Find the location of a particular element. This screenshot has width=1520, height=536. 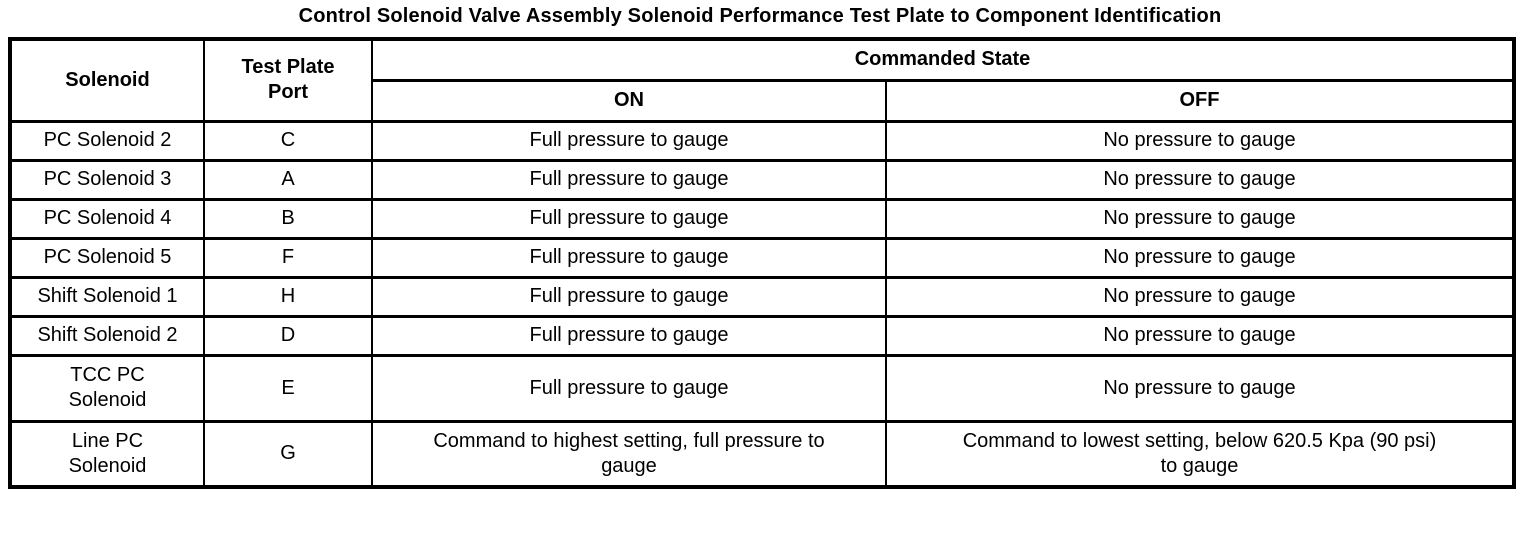

header-row-on-off: ON OFF is located at coordinates (762, 100).